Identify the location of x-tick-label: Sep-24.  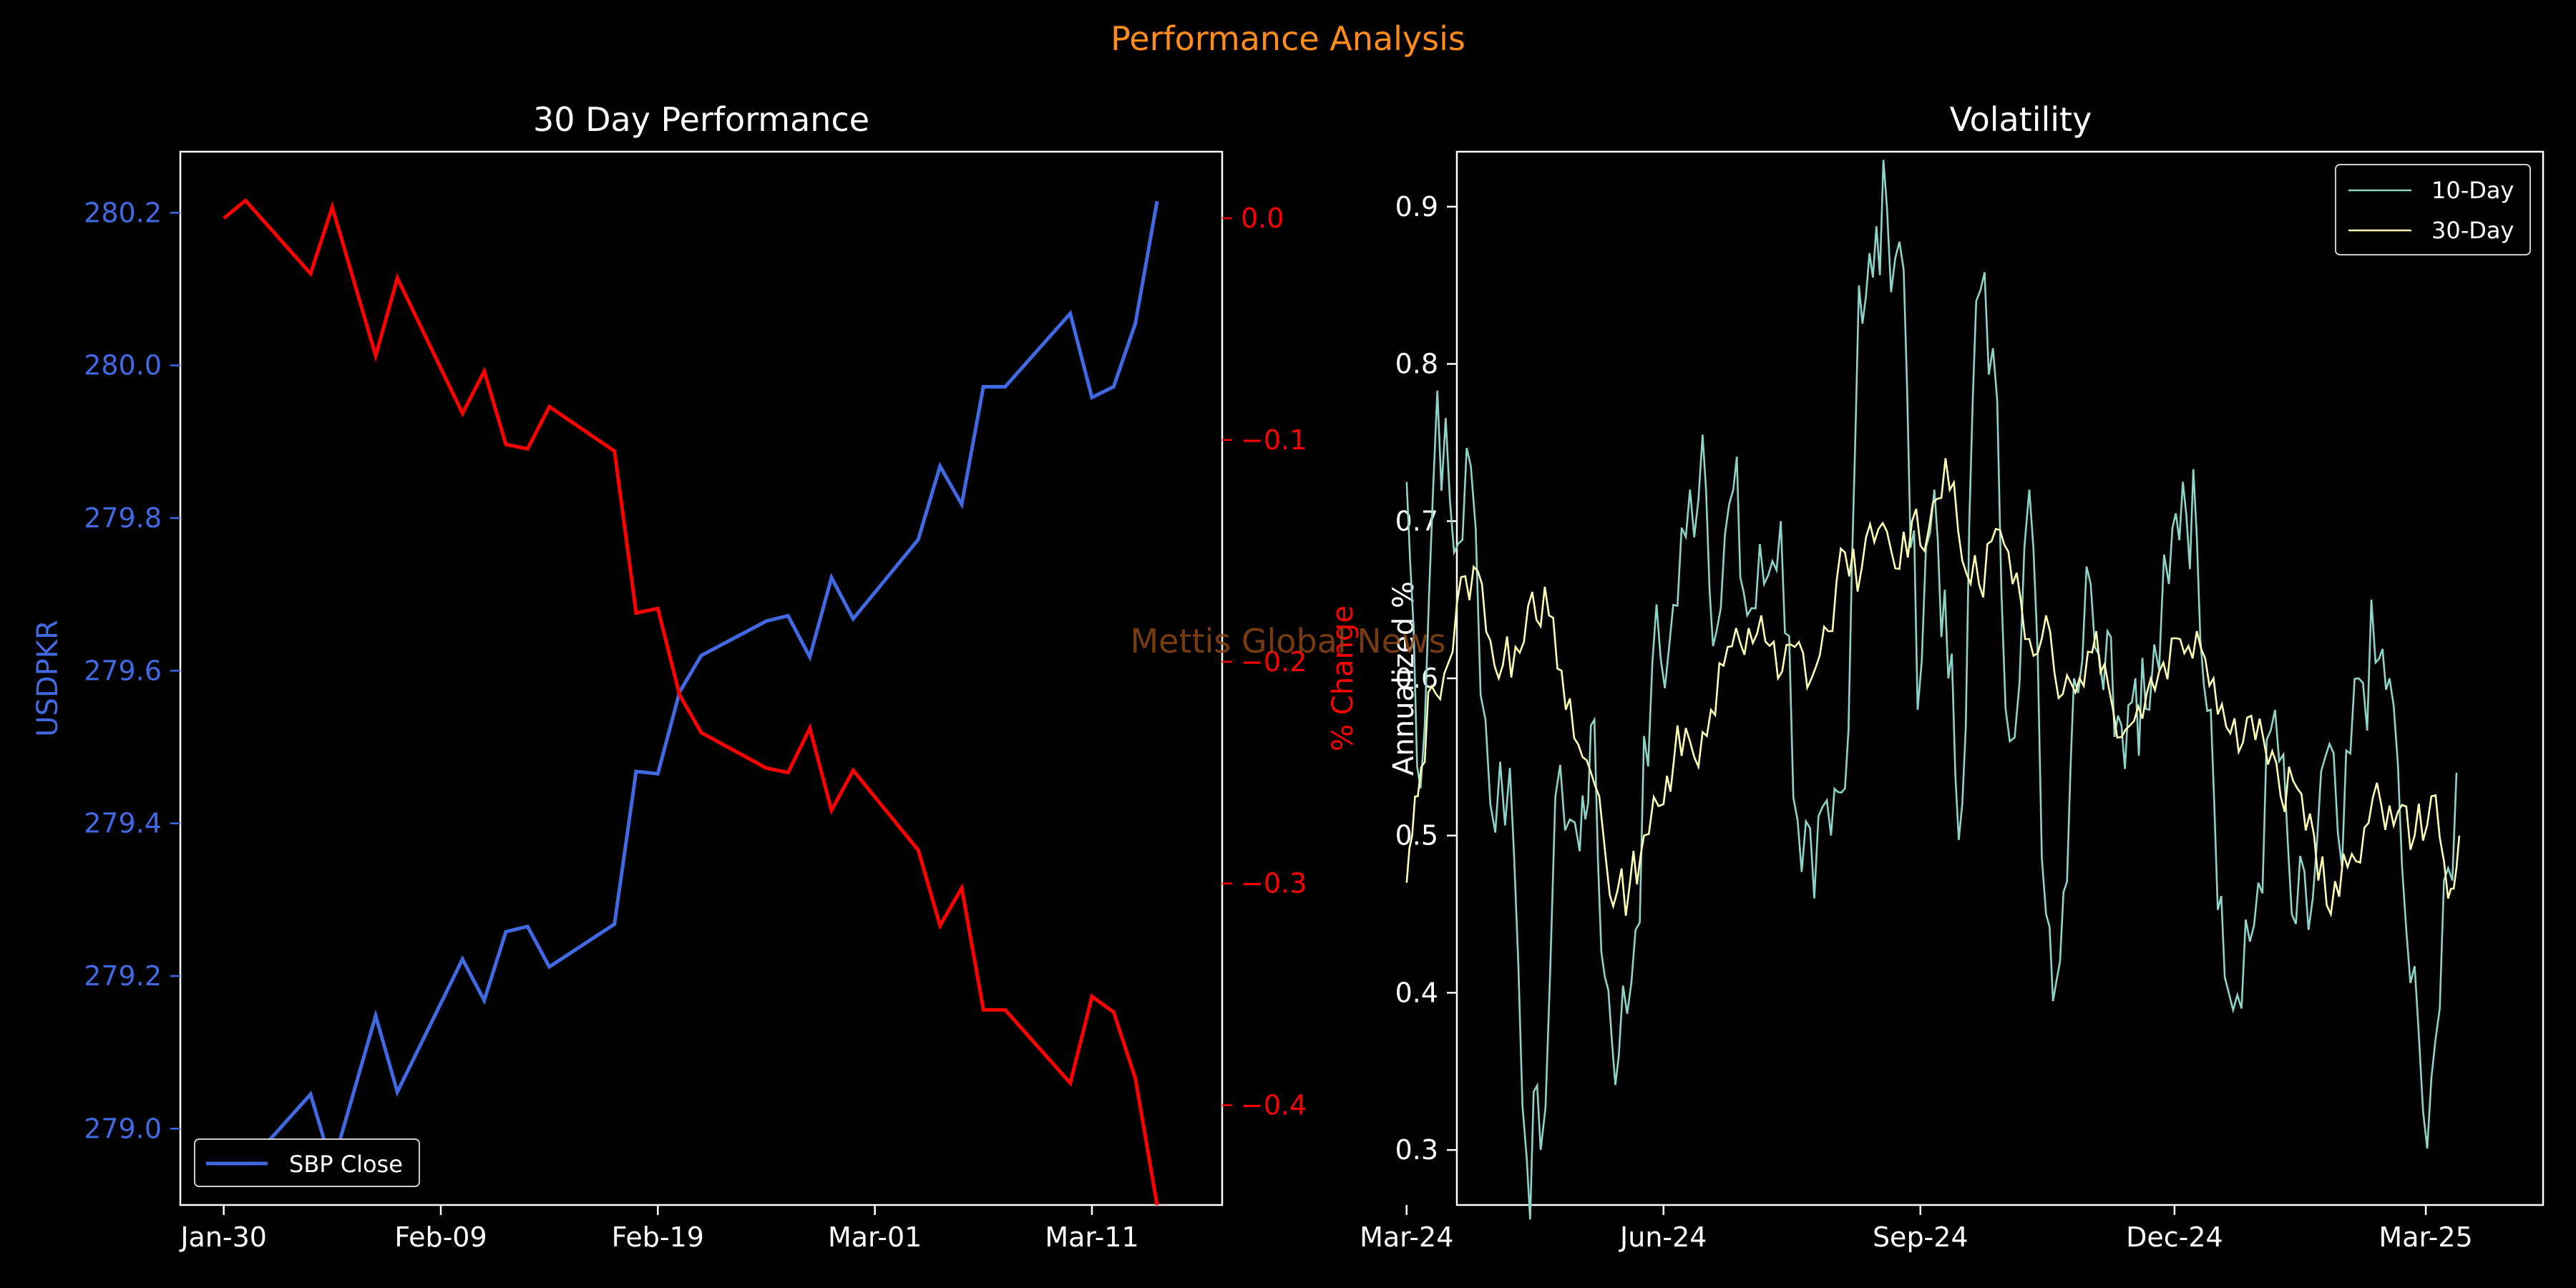
(1920, 1237).